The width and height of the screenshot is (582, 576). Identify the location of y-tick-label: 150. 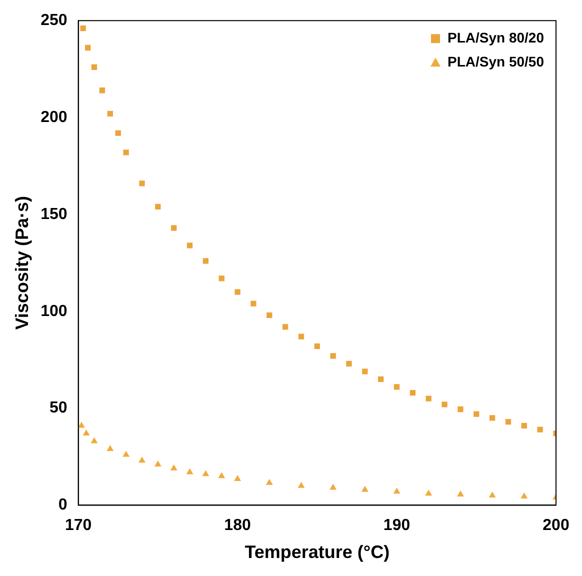
(54, 214).